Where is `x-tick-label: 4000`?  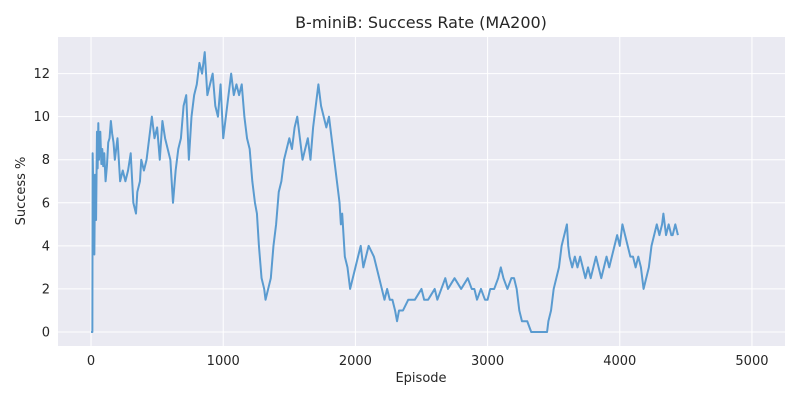
x-tick-label: 4000 is located at coordinates (619, 361).